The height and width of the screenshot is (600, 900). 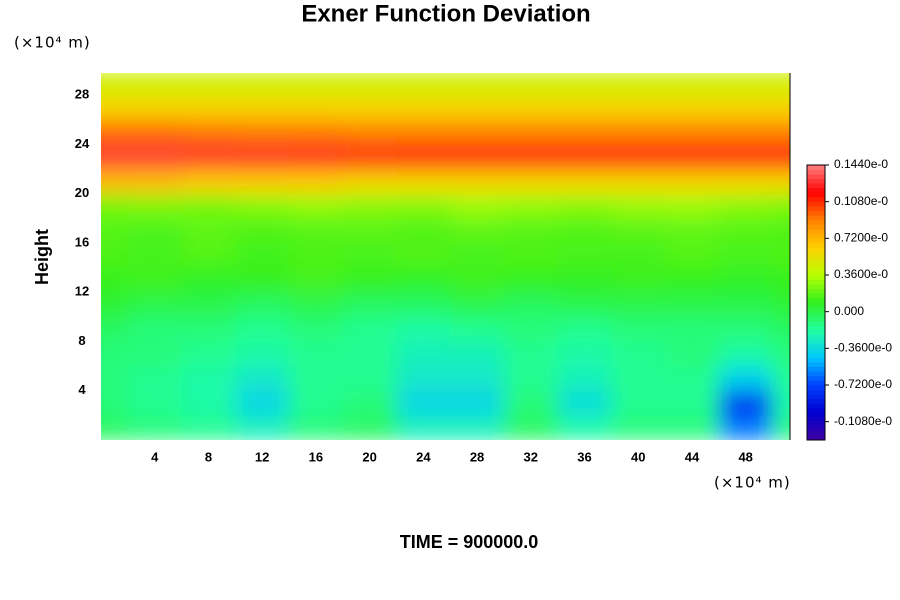 I want to click on chart-title: Exner Function Deviation, so click(x=445, y=13).